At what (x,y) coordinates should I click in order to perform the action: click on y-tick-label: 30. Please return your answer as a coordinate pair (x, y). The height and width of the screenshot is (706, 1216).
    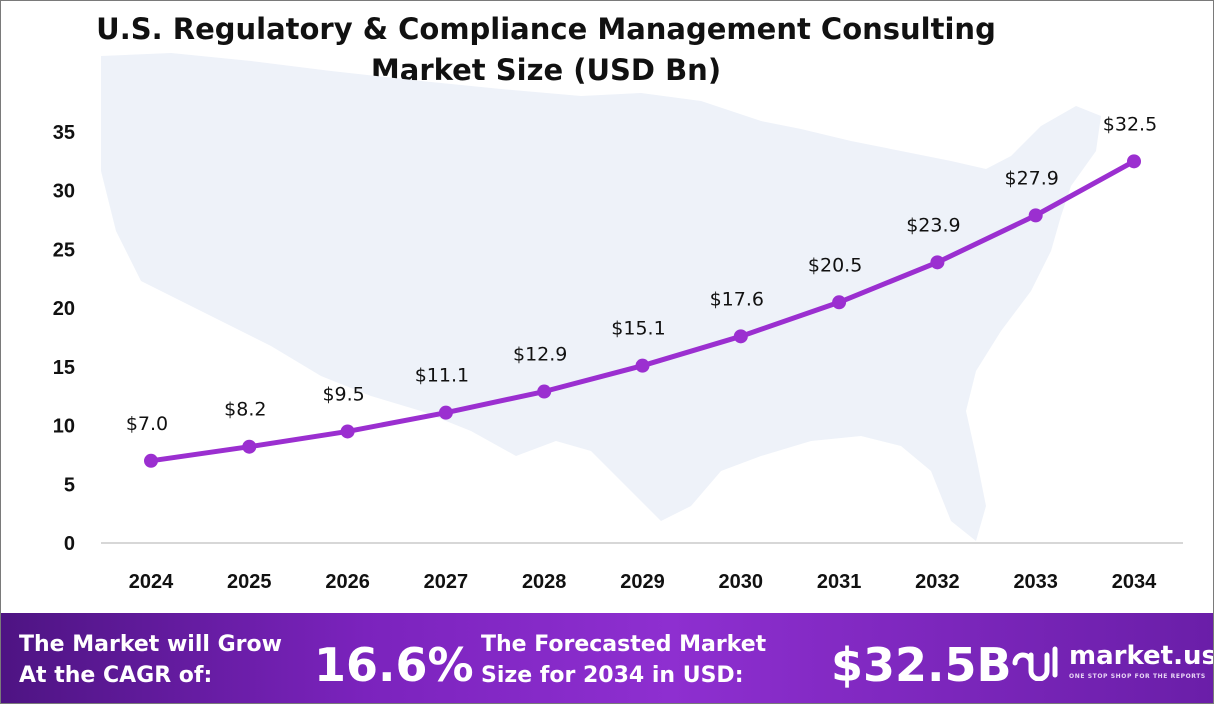
    Looking at the image, I should click on (64, 192).